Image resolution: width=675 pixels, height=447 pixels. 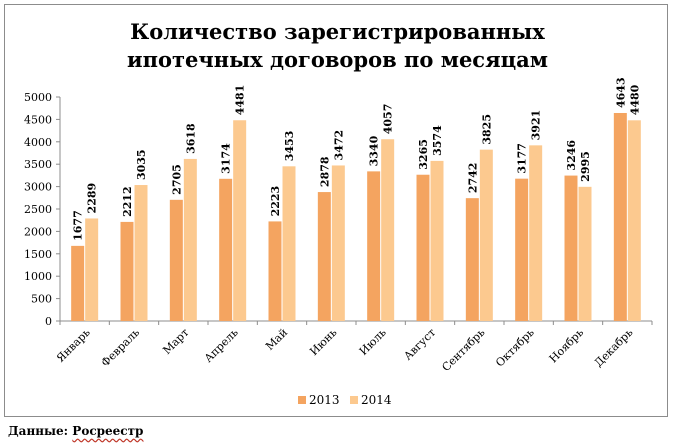 What do you see at coordinates (38, 119) in the screenshot?
I see `y-tick-label: 4500` at bounding box center [38, 119].